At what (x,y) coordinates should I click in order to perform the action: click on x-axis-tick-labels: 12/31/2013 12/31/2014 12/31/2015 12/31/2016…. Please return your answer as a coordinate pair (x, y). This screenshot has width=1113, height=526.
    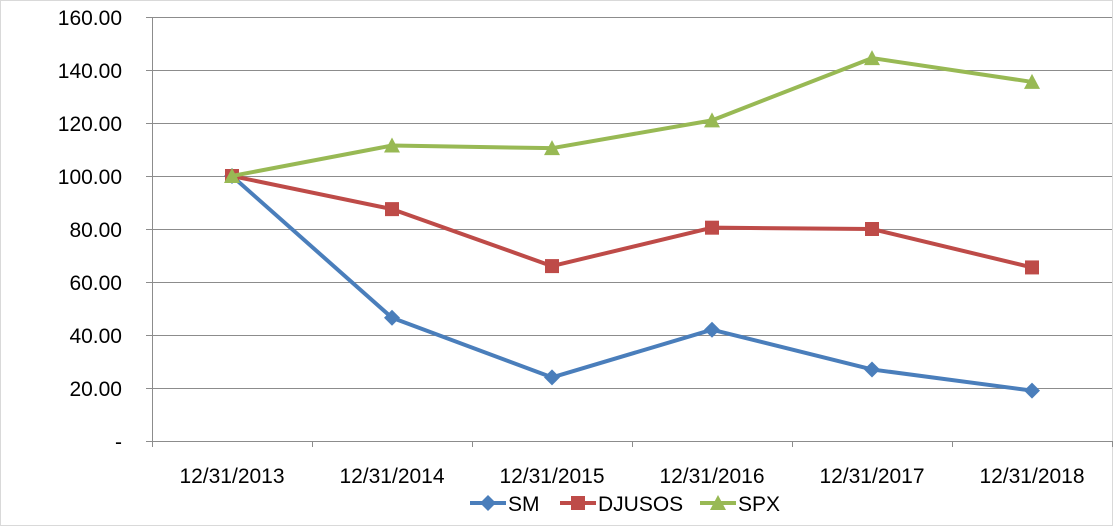
    Looking at the image, I should click on (631, 476).